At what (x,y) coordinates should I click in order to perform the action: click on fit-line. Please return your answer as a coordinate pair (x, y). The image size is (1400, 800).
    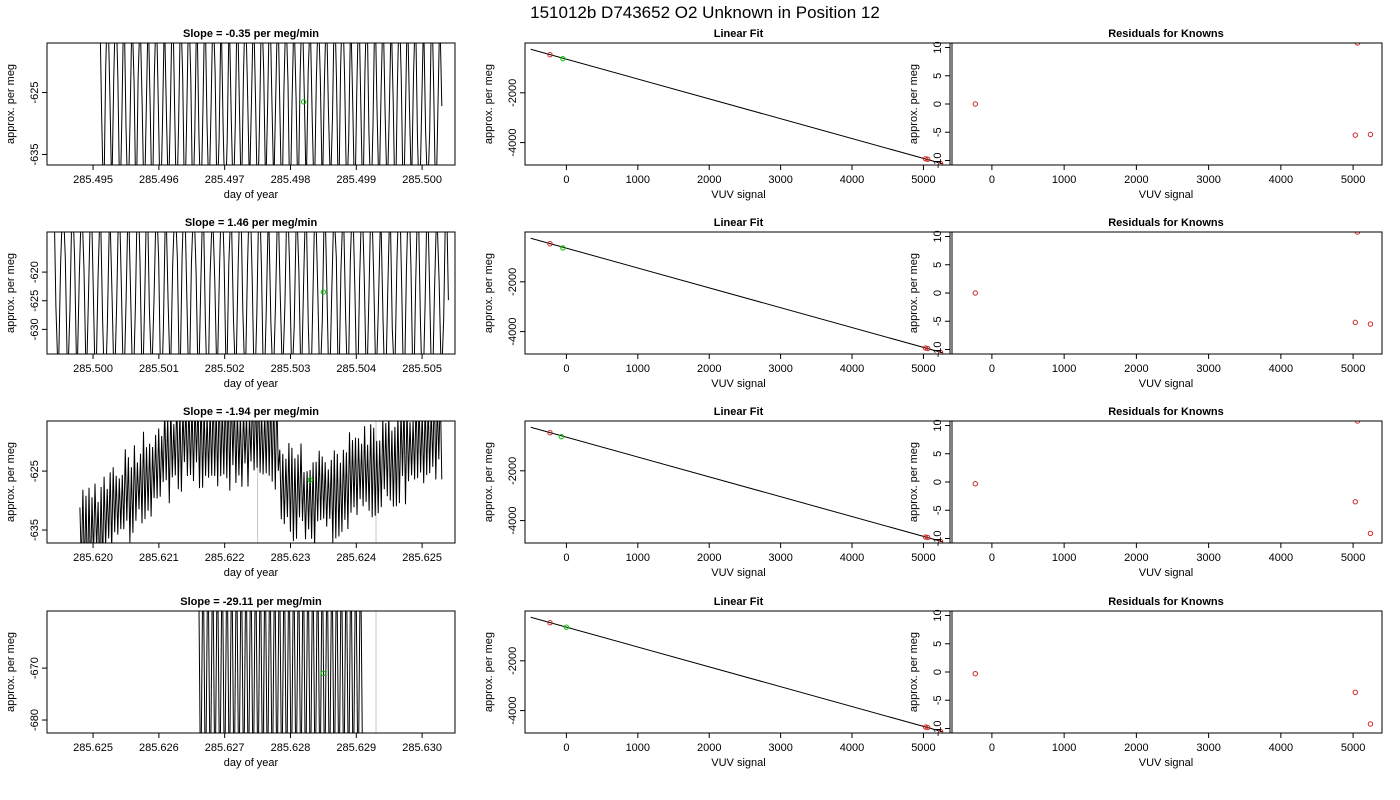
    Looking at the image, I should click on (736, 674).